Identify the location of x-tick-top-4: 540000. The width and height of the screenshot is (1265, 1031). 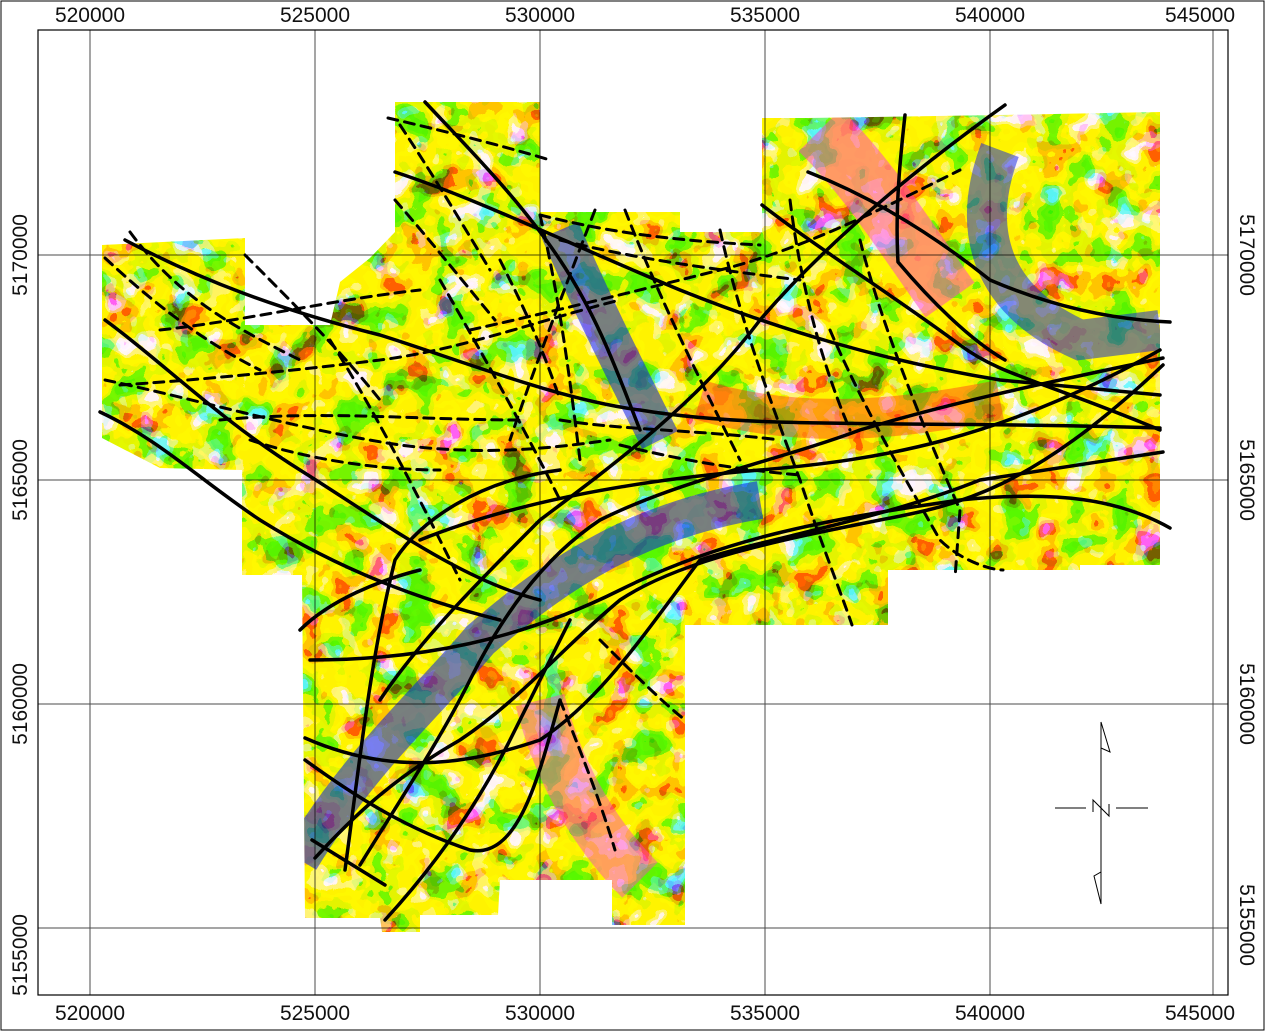
(990, 15).